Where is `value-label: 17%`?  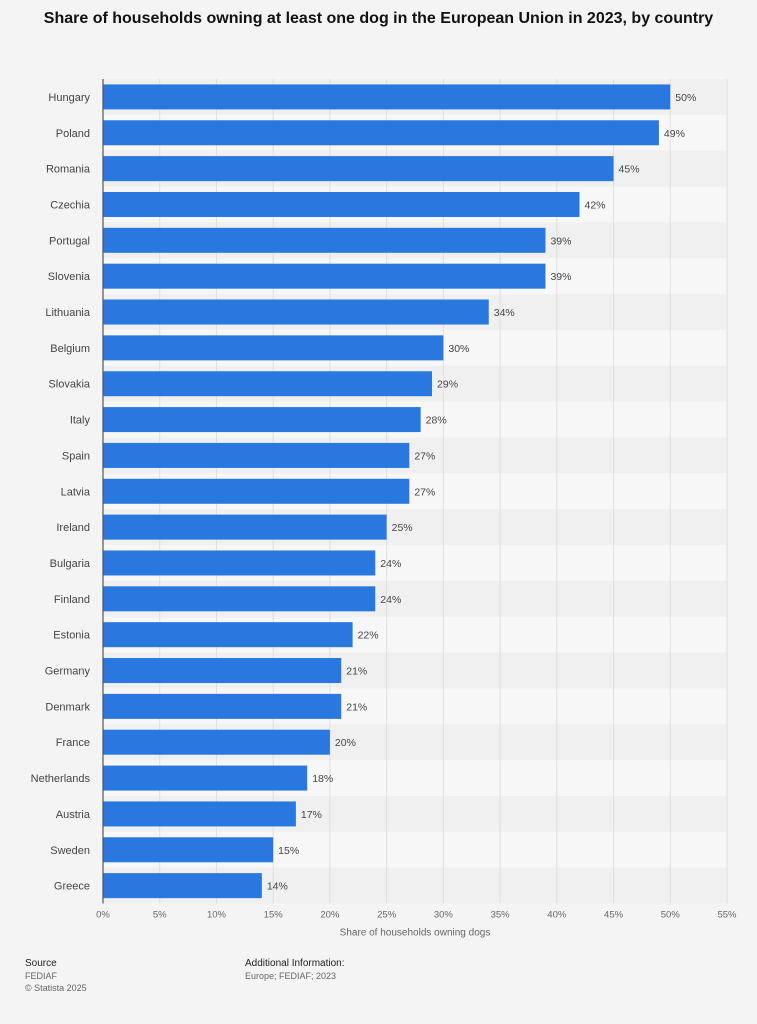
value-label: 17% is located at coordinates (311, 815).